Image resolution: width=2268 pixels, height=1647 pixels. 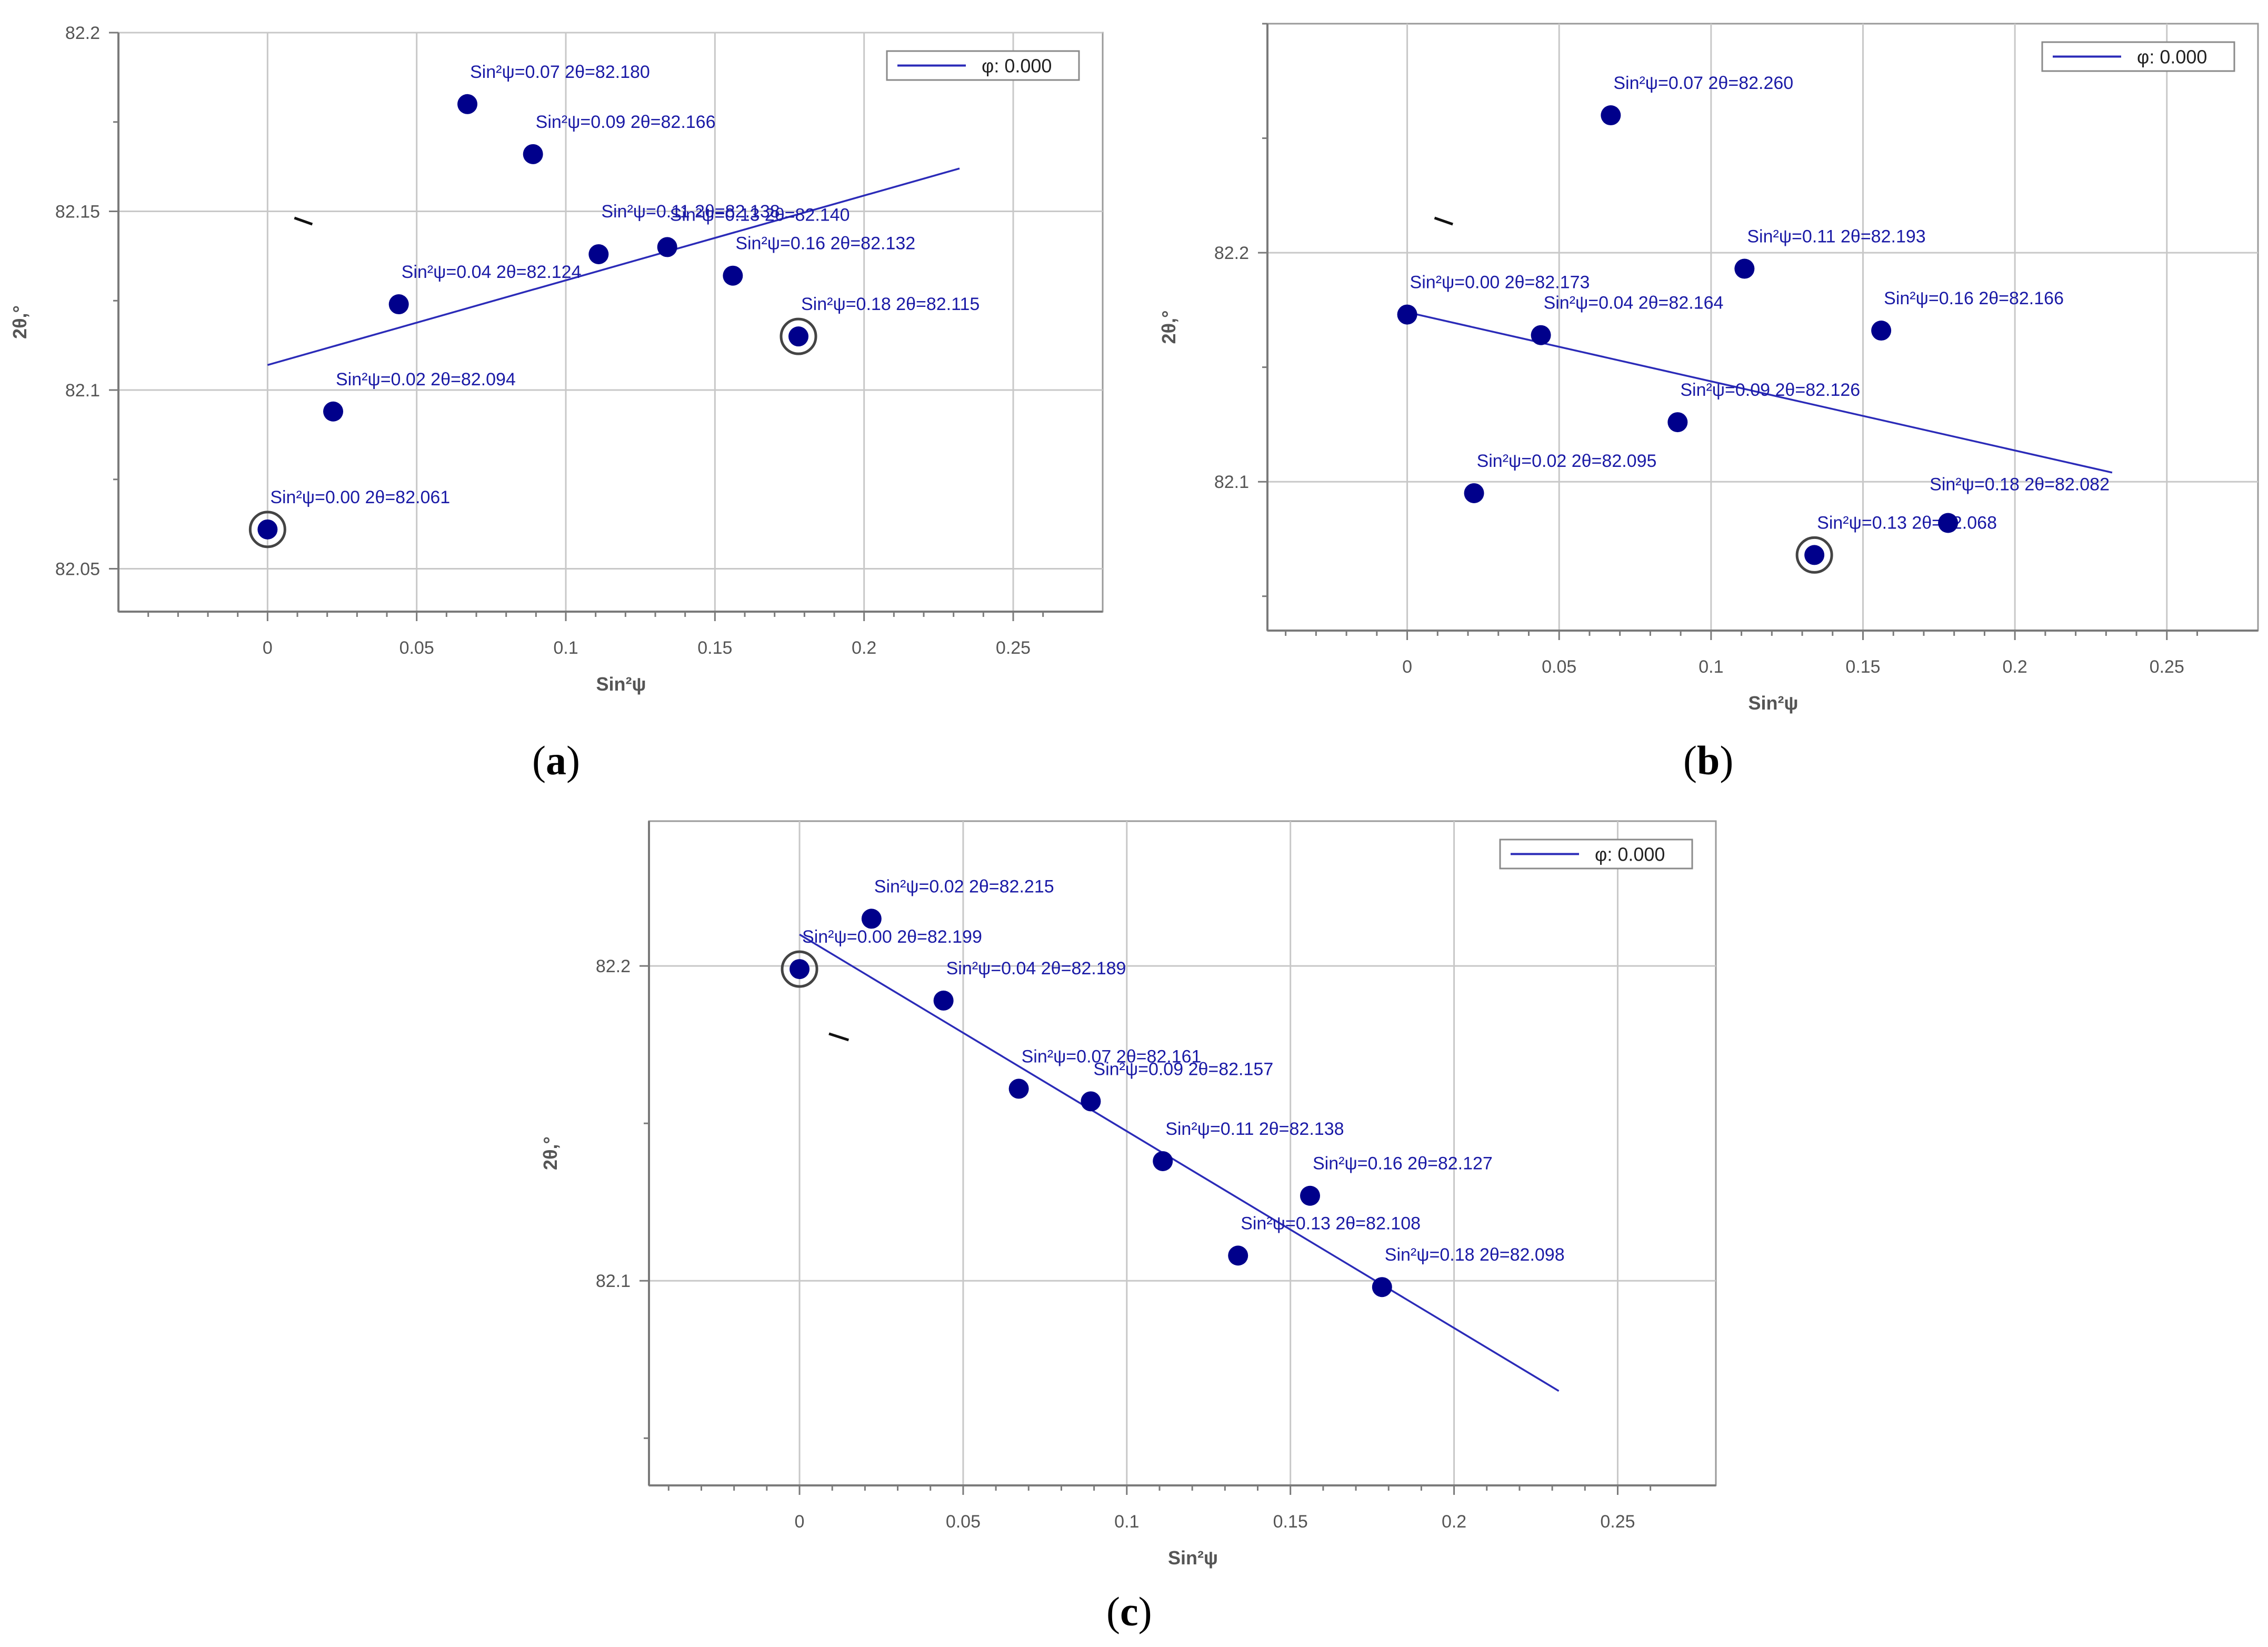 I want to click on point-annotation: Sin²ψ=0.07 2θ=82.180, so click(x=560, y=72).